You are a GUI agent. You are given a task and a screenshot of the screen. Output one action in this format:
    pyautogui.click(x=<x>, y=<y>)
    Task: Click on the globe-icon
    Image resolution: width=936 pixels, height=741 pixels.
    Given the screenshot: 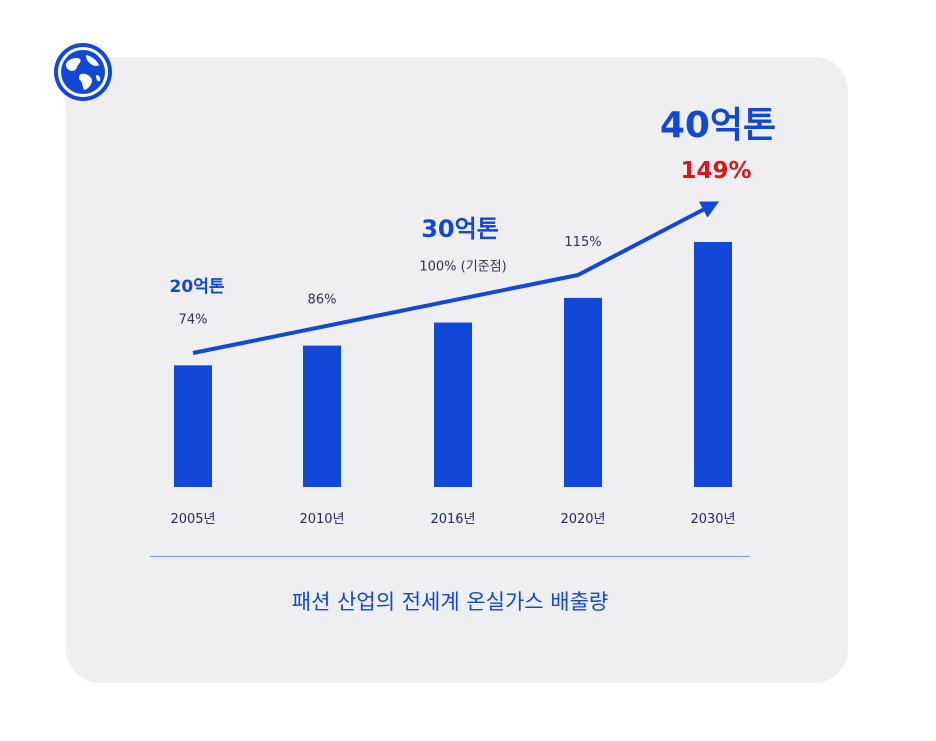 What is the action you would take?
    pyautogui.click(x=83, y=72)
    